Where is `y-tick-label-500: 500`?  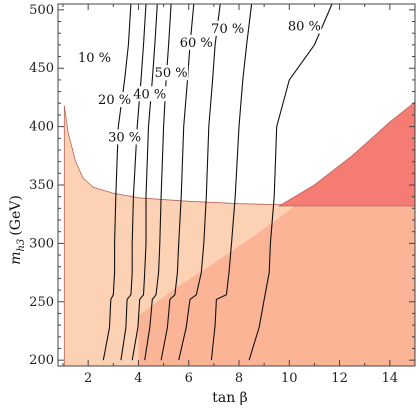
y-tick-label-500: 500 is located at coordinates (41, 10).